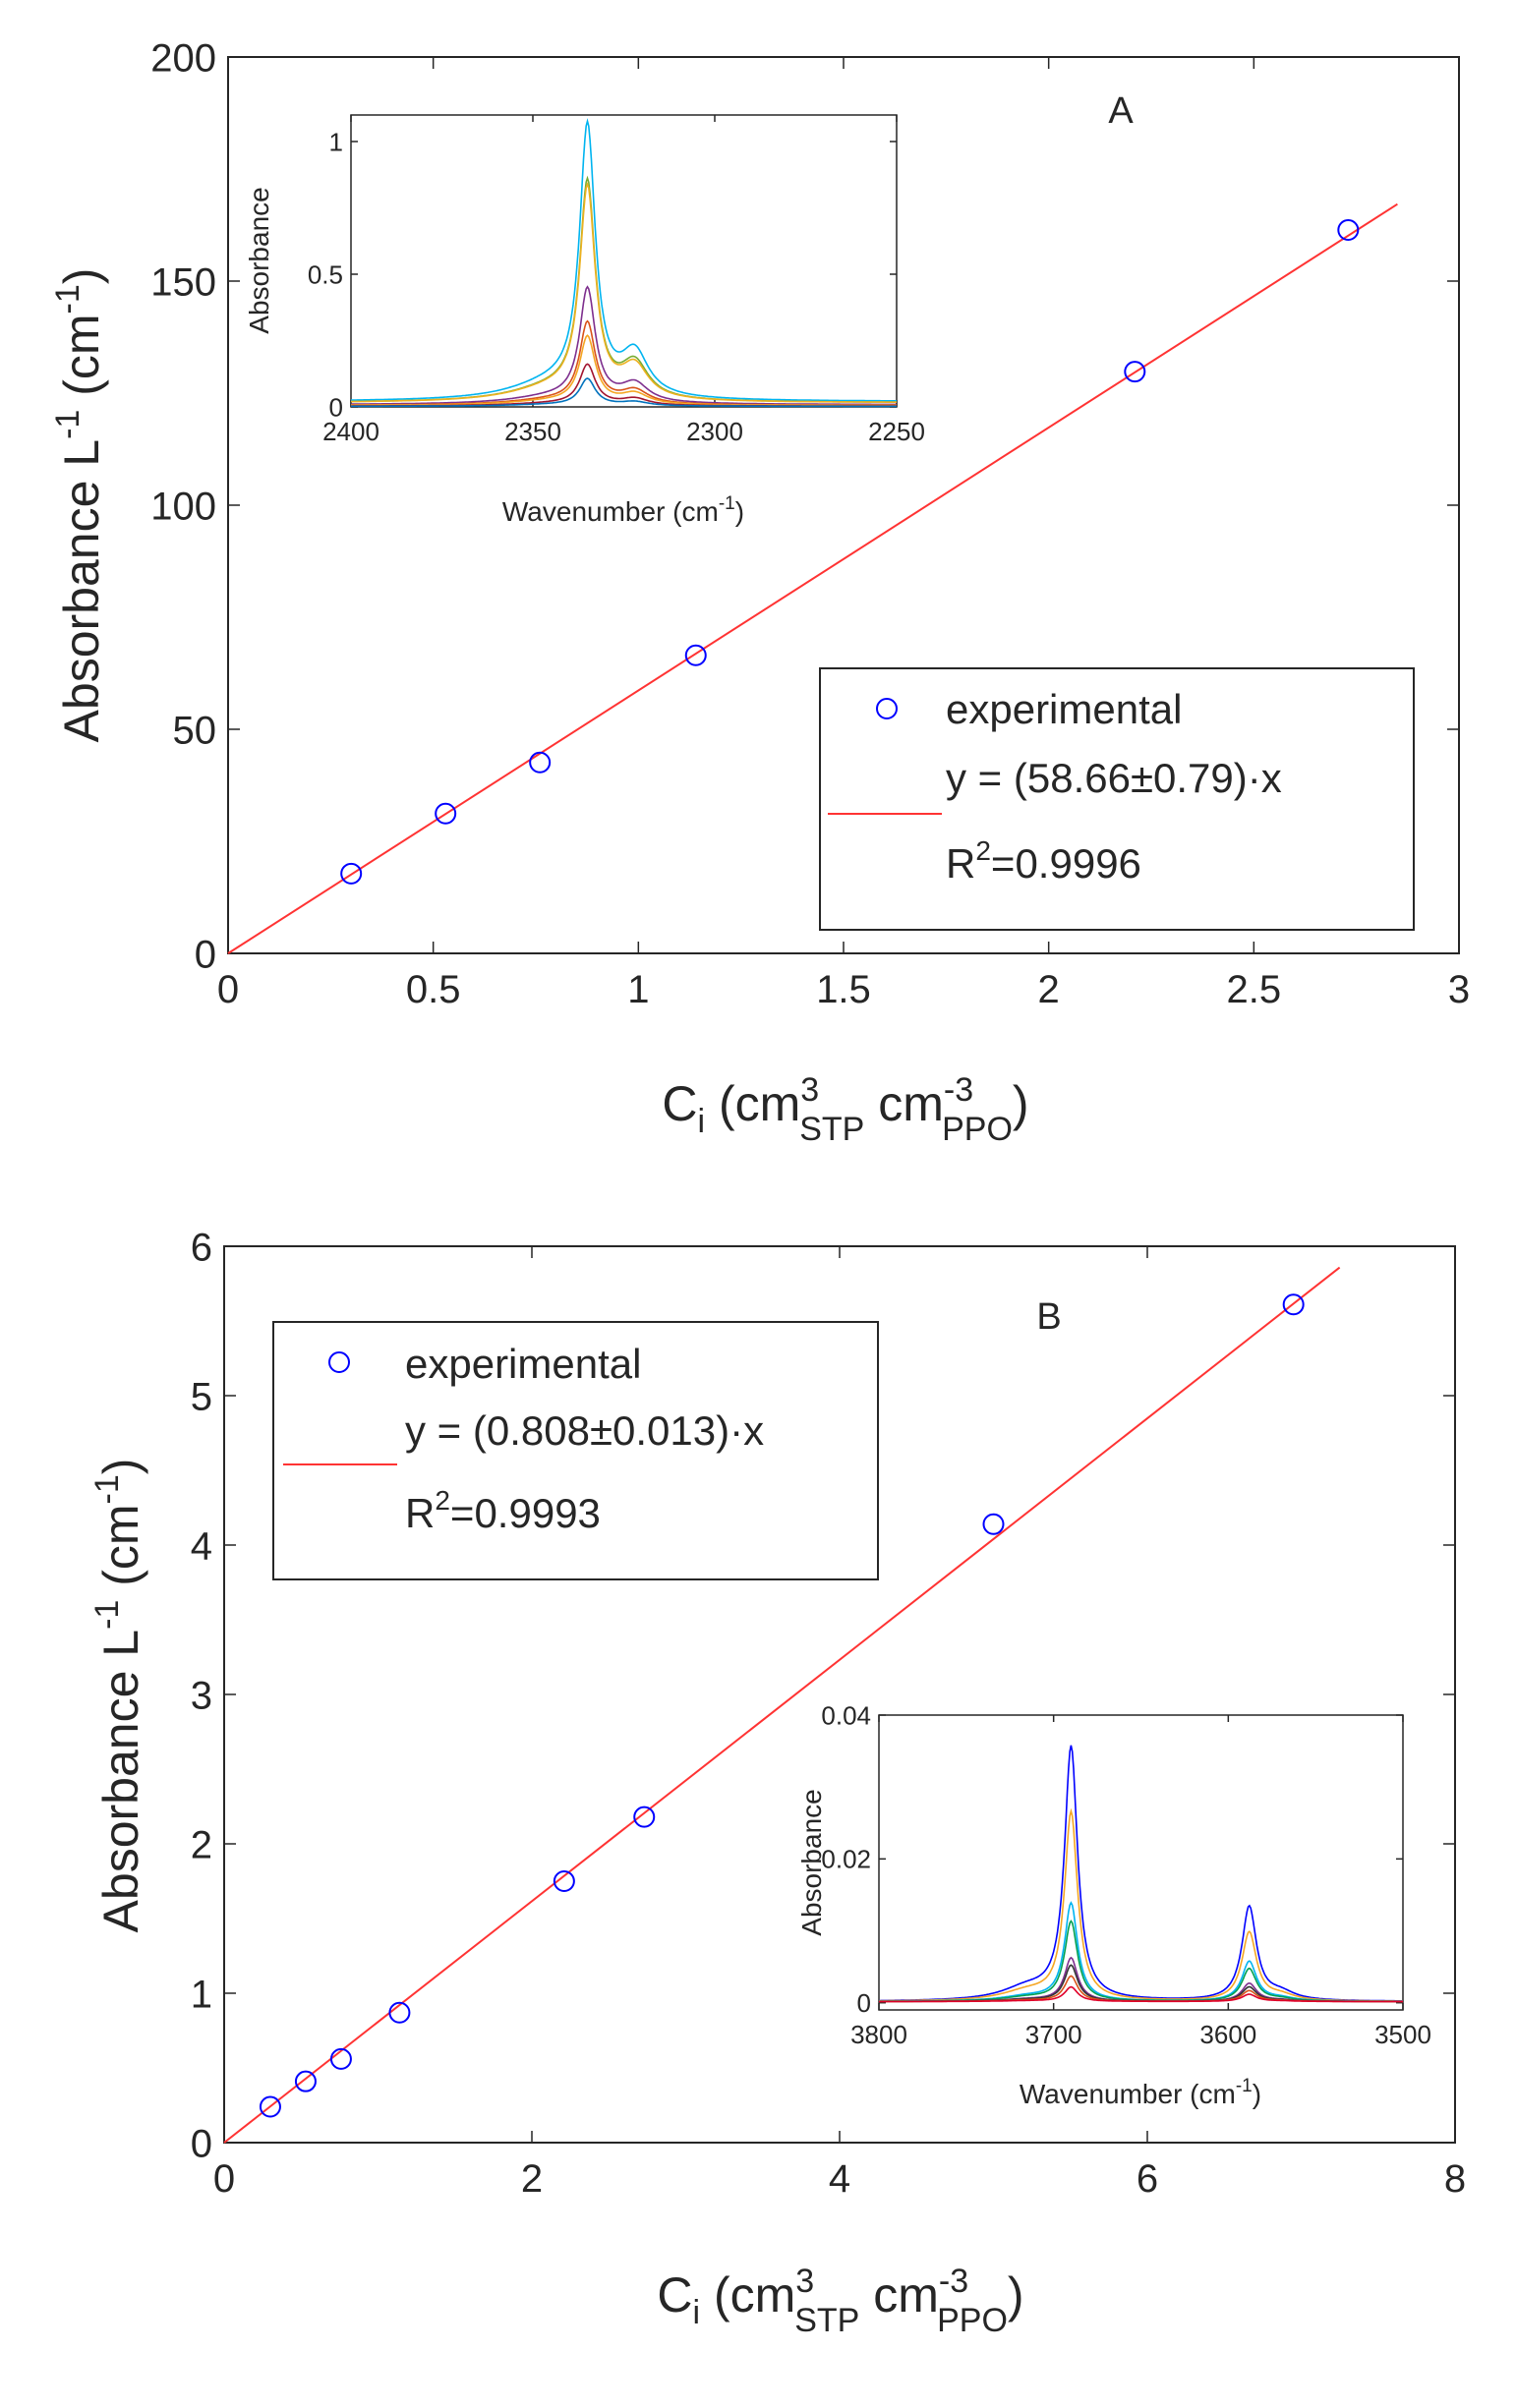 Image resolution: width=1516 pixels, height=2408 pixels. What do you see at coordinates (840, 2301) in the screenshot?
I see `panel-b-x-axis-label: Ci (cm3 STP cm-3 PPO)` at bounding box center [840, 2301].